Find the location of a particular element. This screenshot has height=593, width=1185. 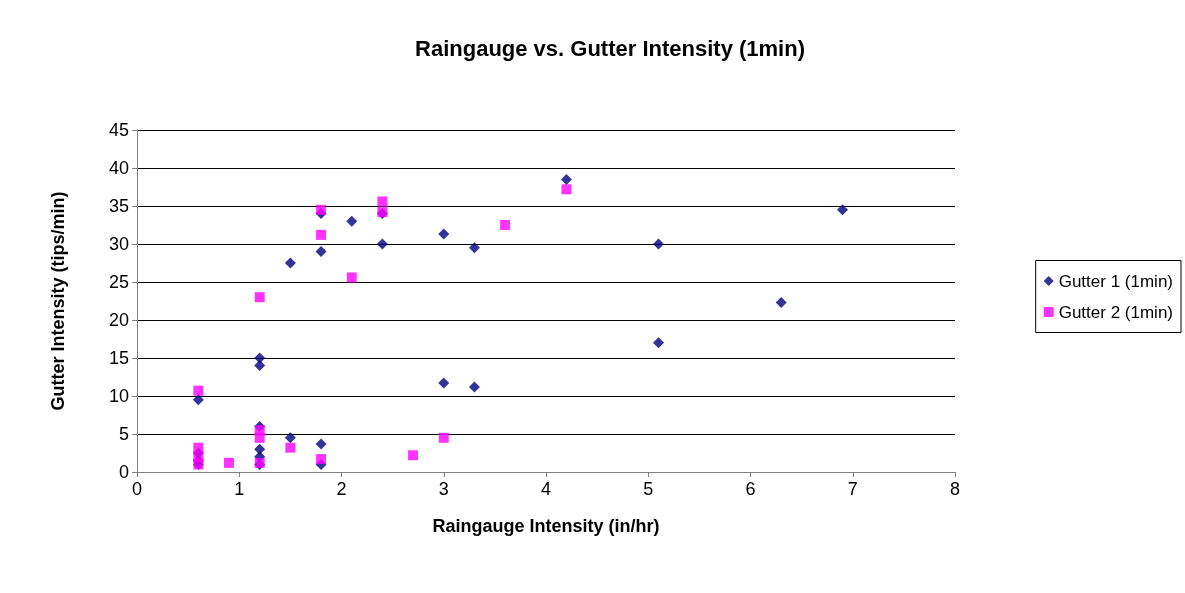

legend-label: Gutter 1 (1min) is located at coordinates (1115, 281).